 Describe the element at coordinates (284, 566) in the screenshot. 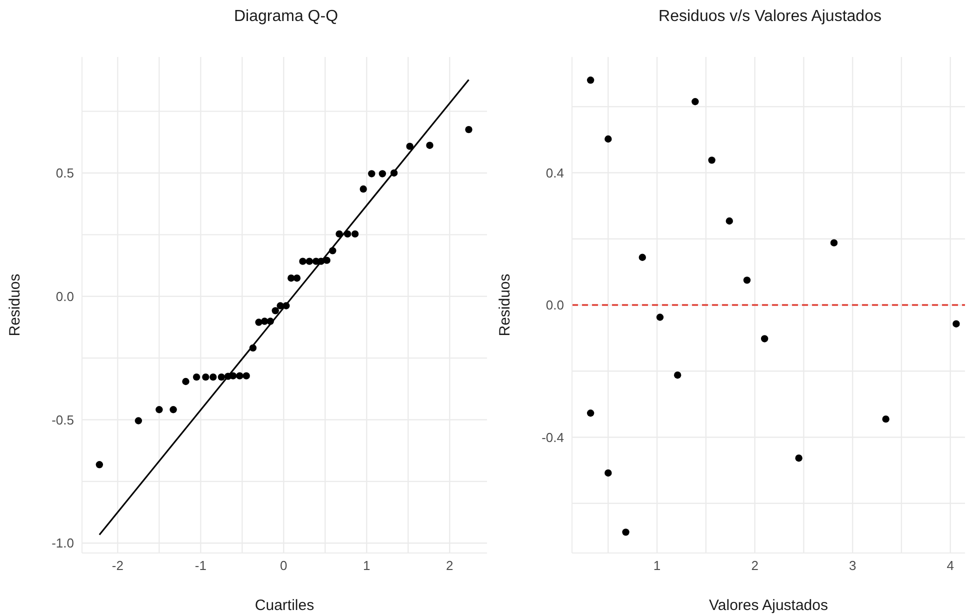

I see `x-tick-label: 0` at that location.